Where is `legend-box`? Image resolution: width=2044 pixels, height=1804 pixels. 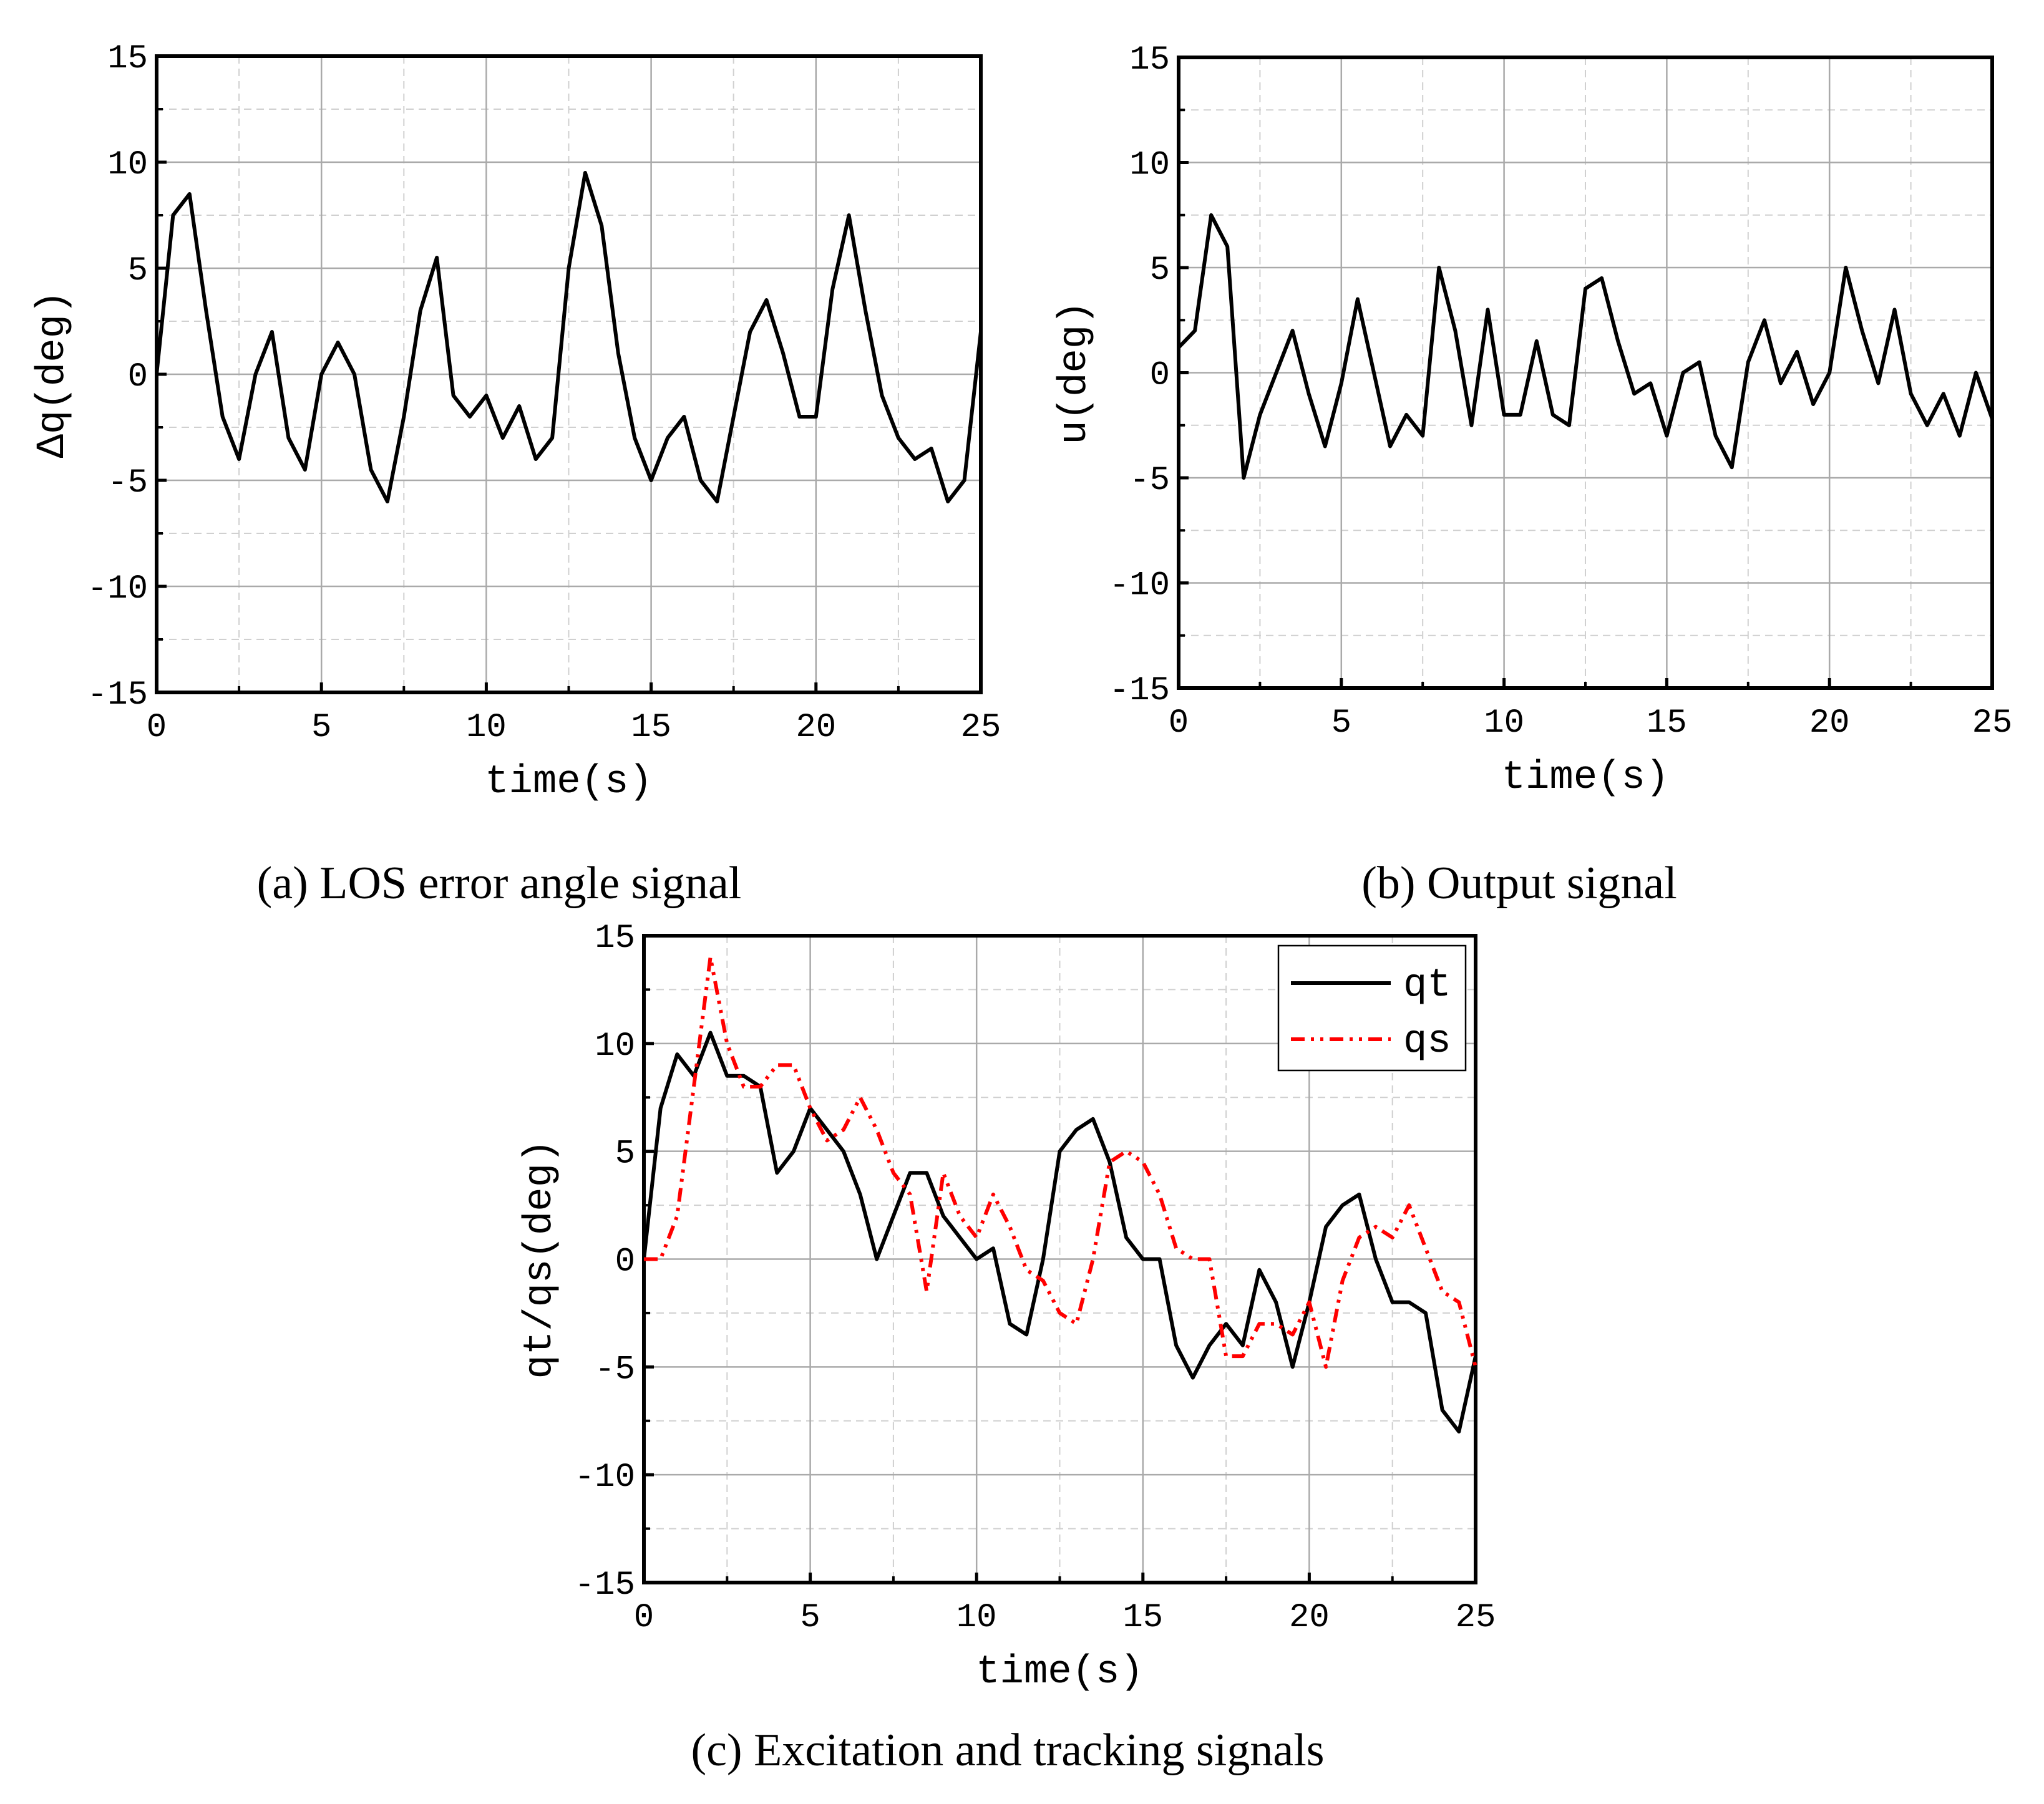
legend-box is located at coordinates (1372, 1008).